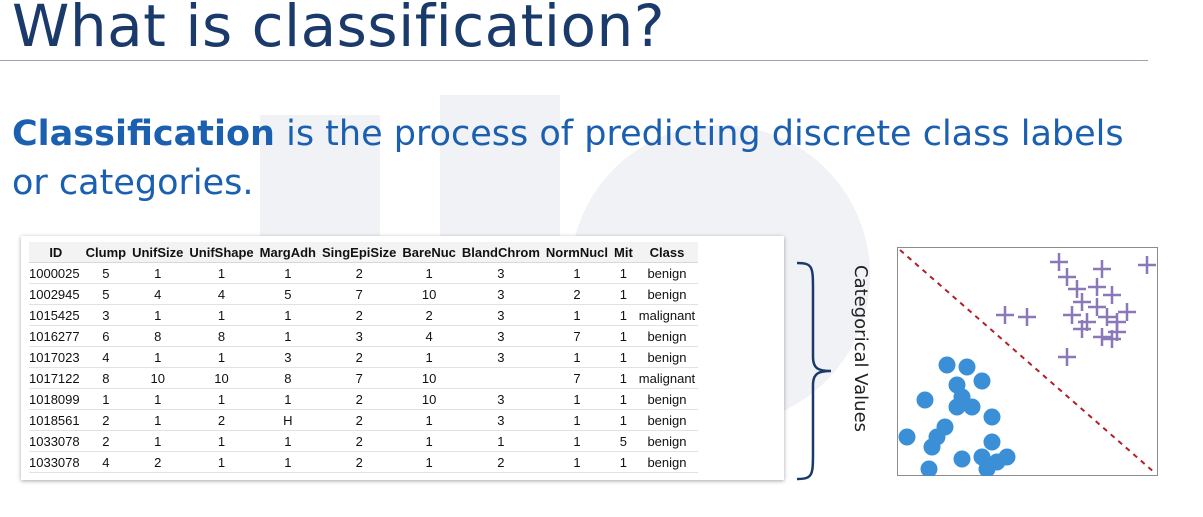 This screenshot has width=1203, height=517. I want to click on column-header: SingEpiSize, so click(359, 252).